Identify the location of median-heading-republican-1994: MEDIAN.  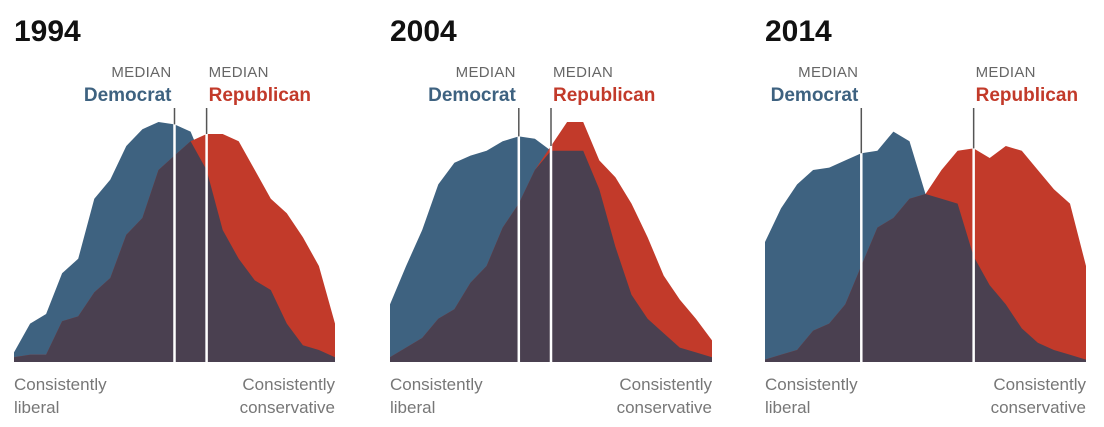
(239, 72).